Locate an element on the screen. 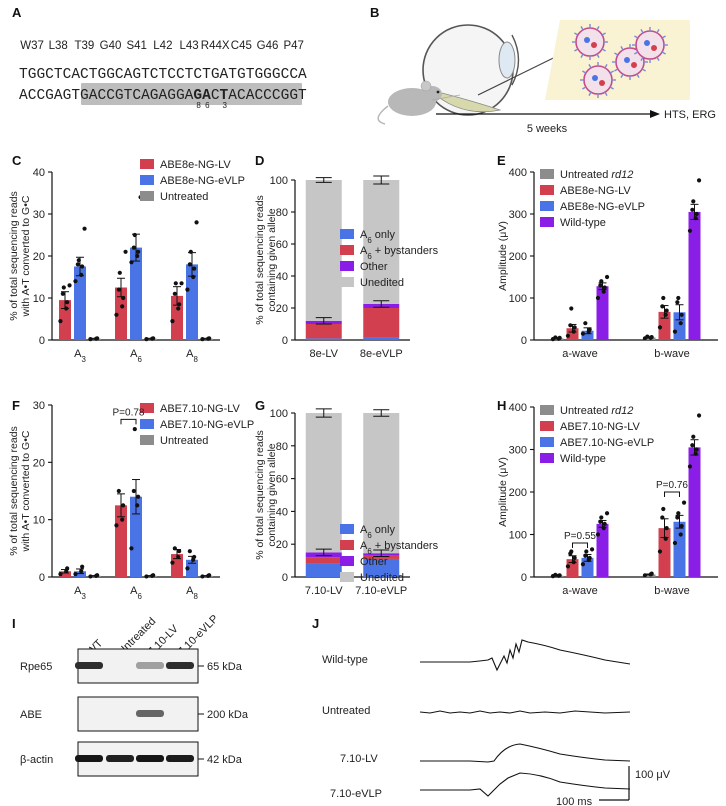  y-tick-label: 30 is located at coordinates (39, 215).